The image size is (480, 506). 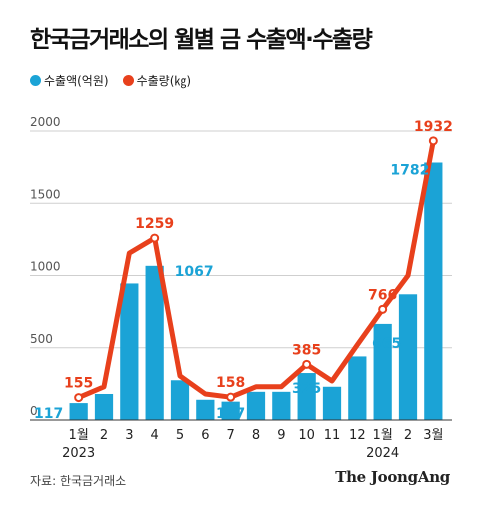 I want to click on legend-item-export-volume: 수출량(㎏), so click(x=157, y=80).